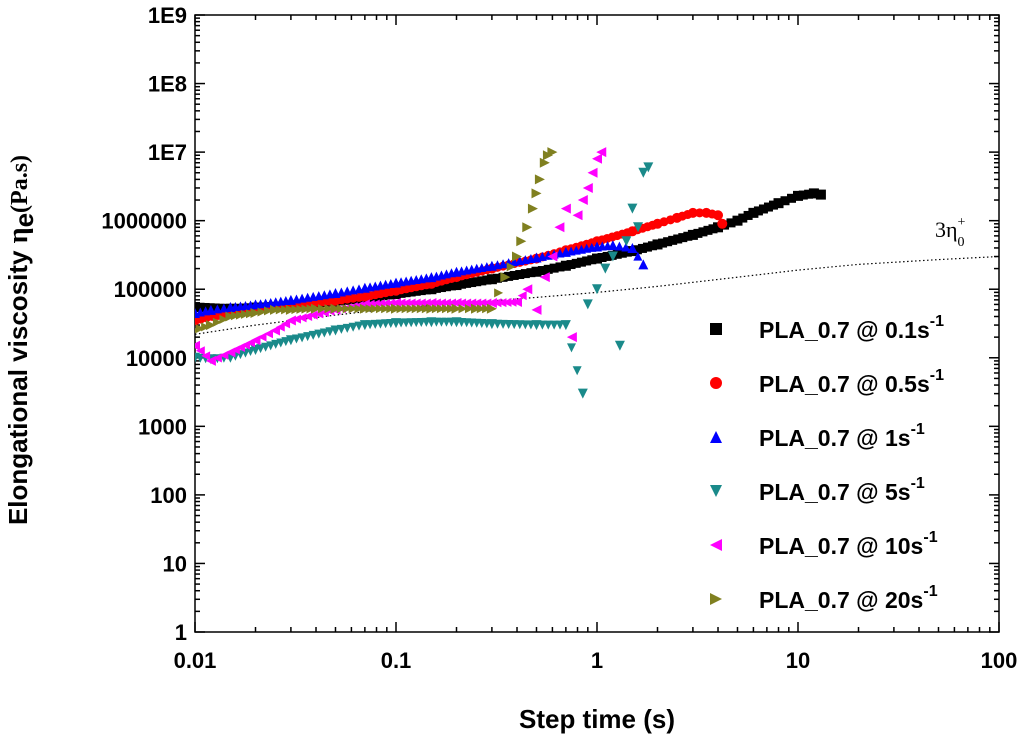 The width and height of the screenshot is (1024, 742). What do you see at coordinates (195, 660) in the screenshot?
I see `x-tick-label: 0.01` at bounding box center [195, 660].